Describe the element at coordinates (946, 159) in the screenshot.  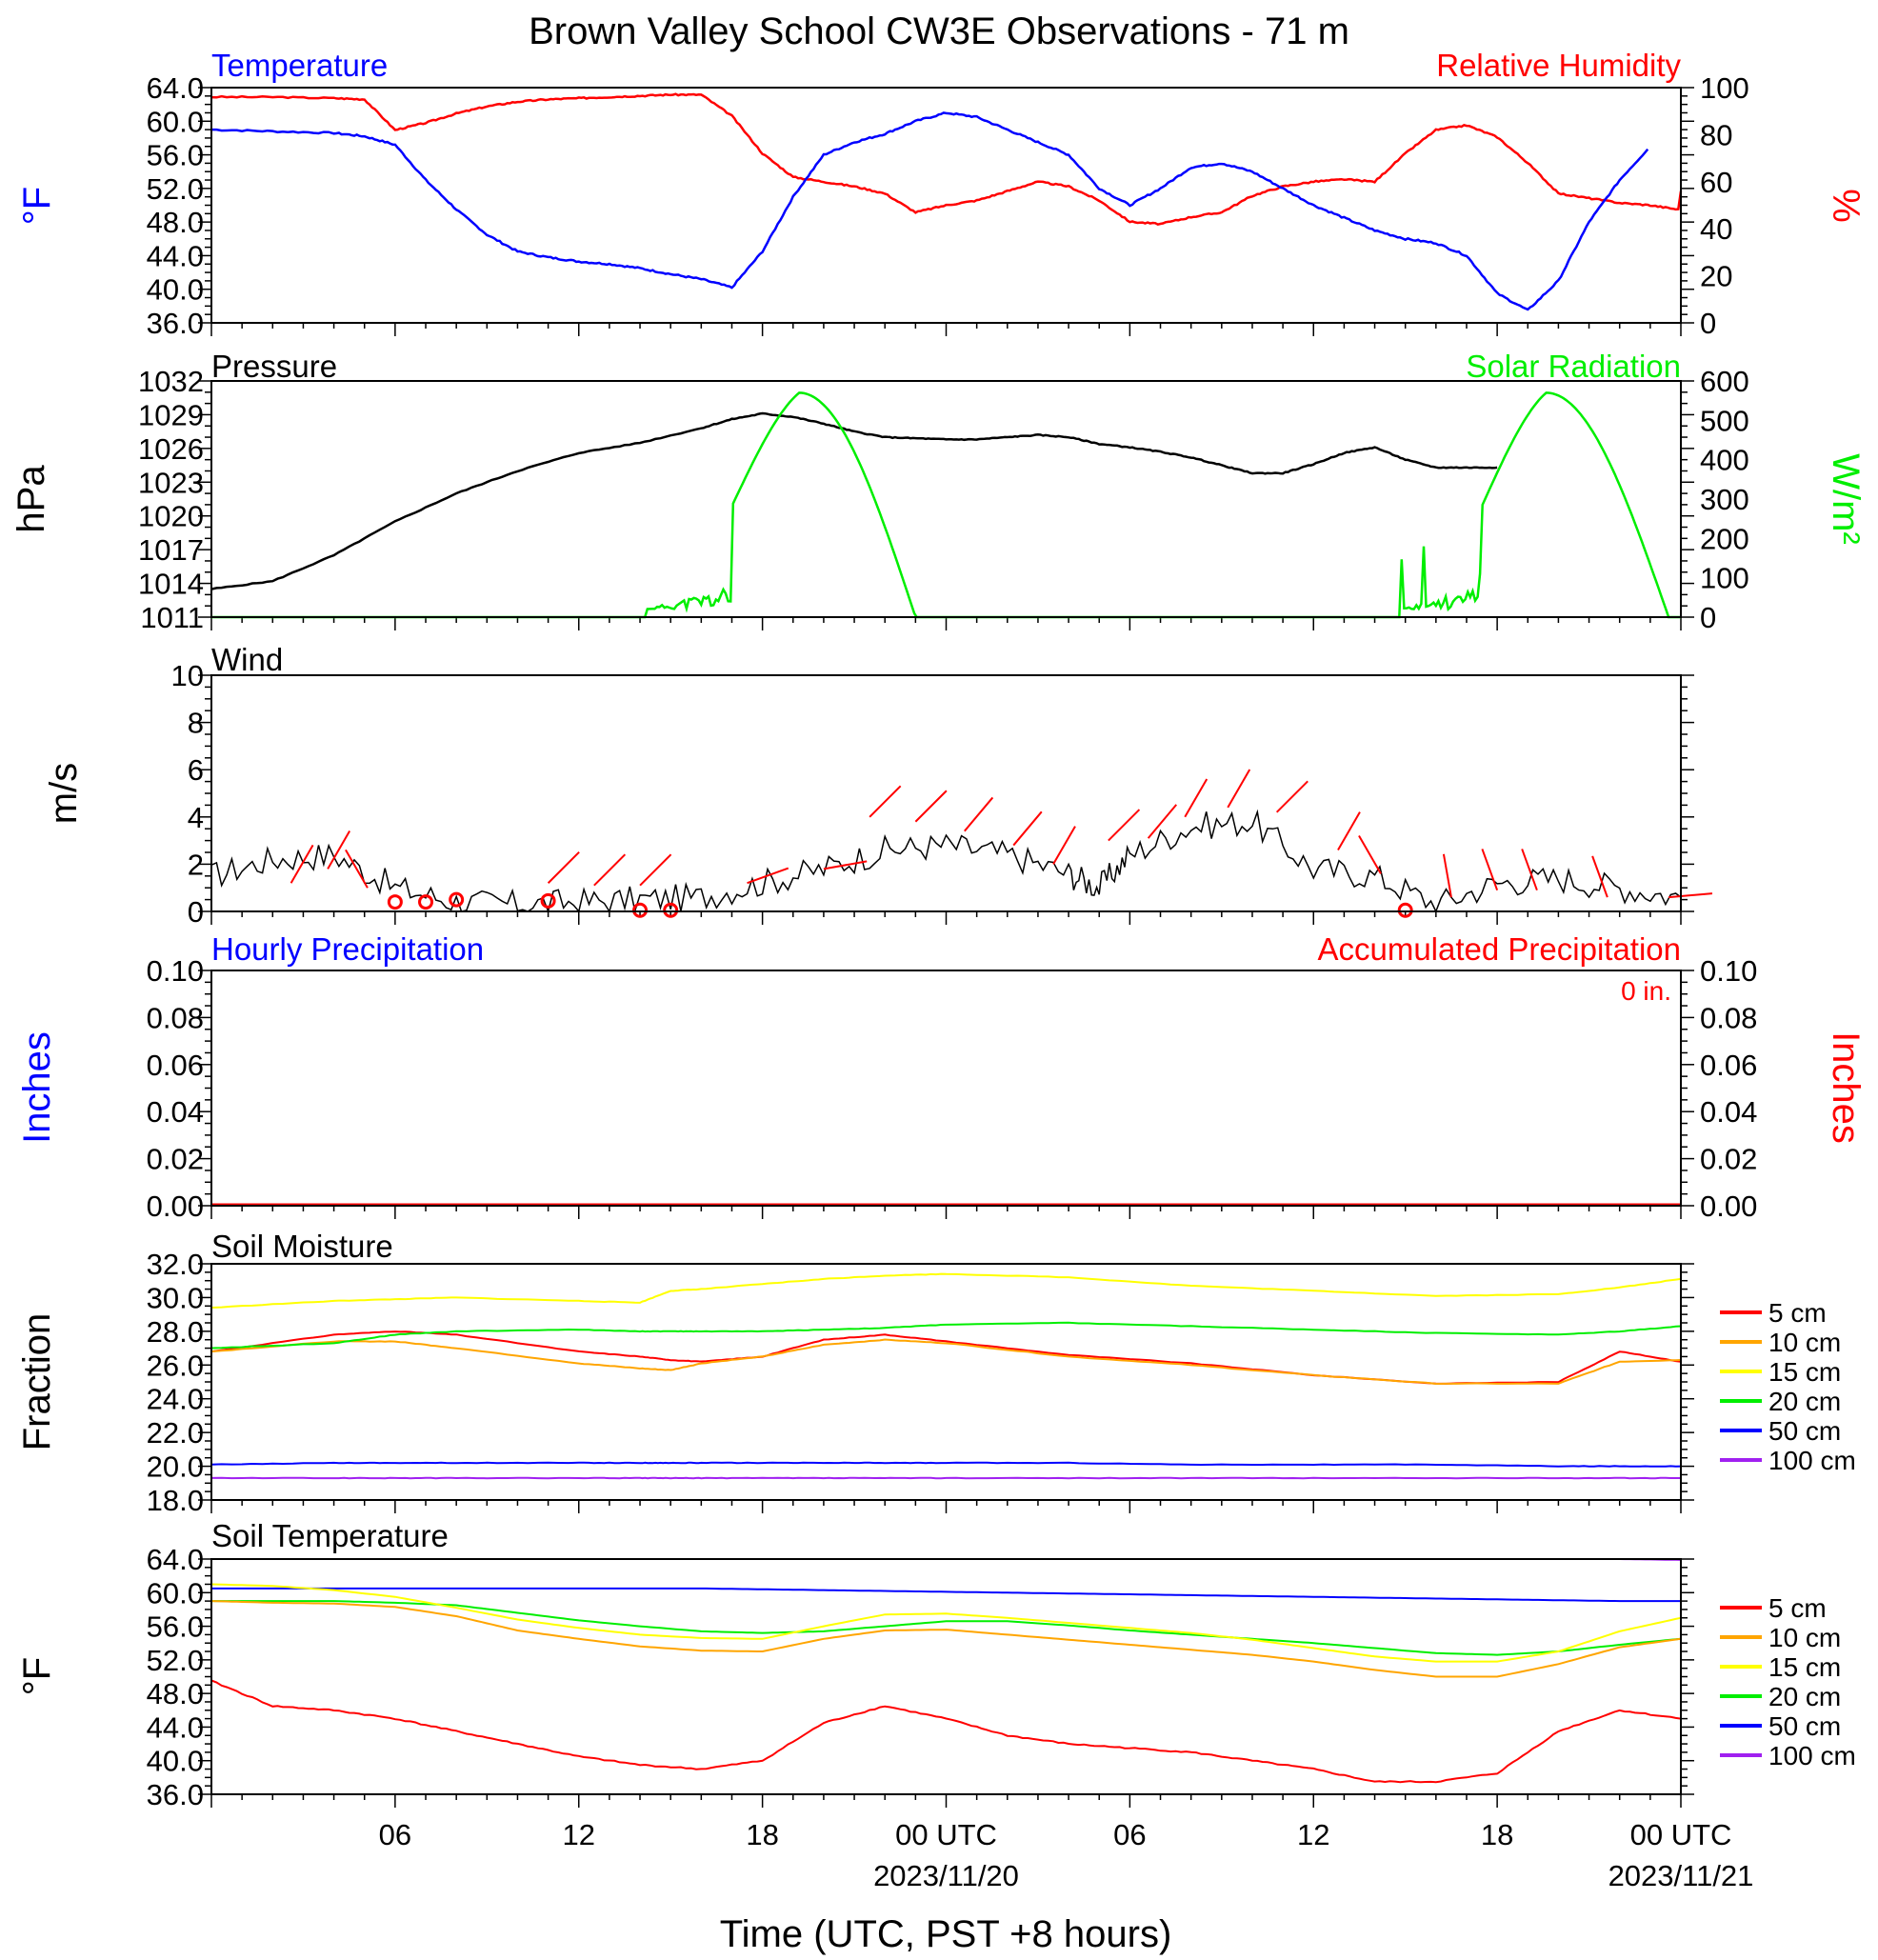
I see `humidity-line` at that location.